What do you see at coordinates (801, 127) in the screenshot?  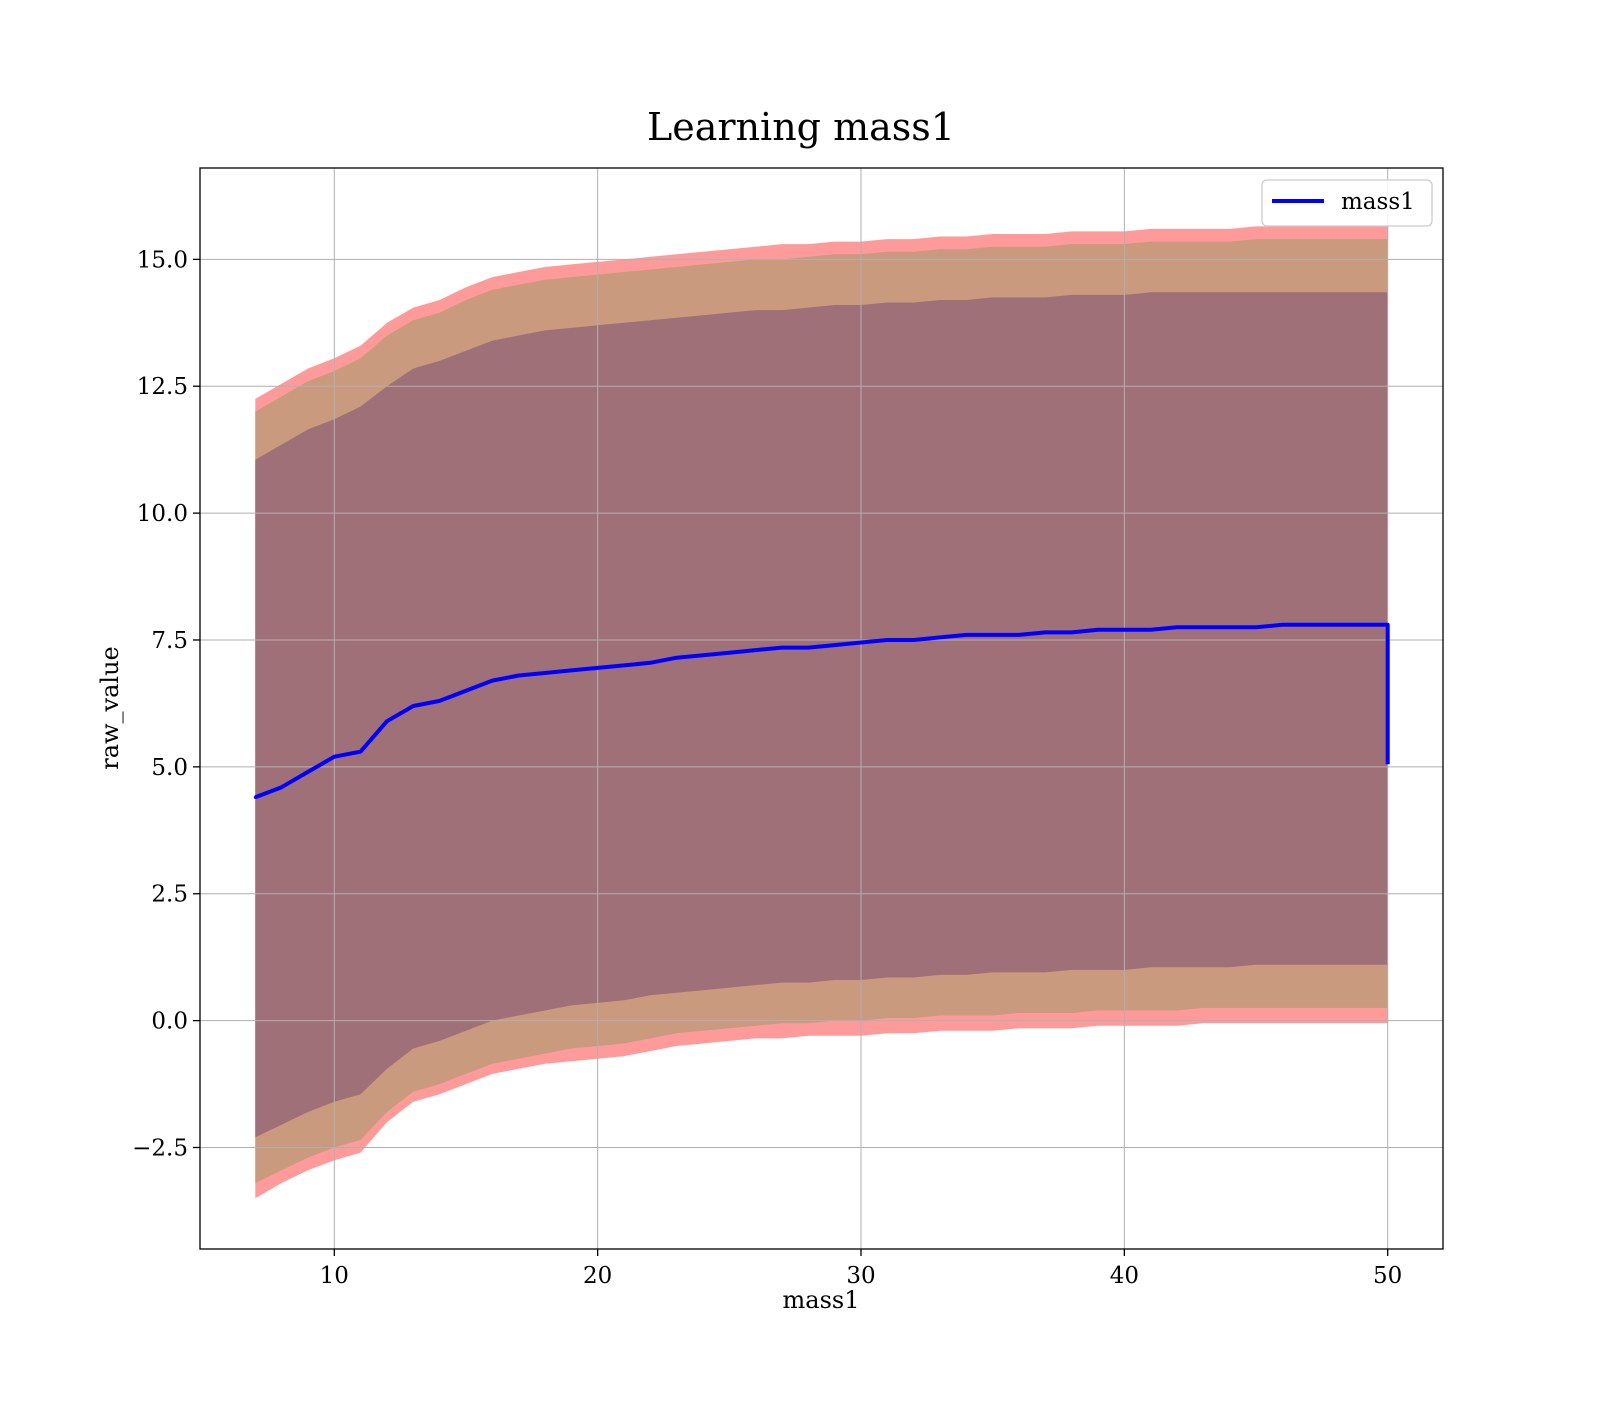 I see `chart-title: Learning mass1` at bounding box center [801, 127].